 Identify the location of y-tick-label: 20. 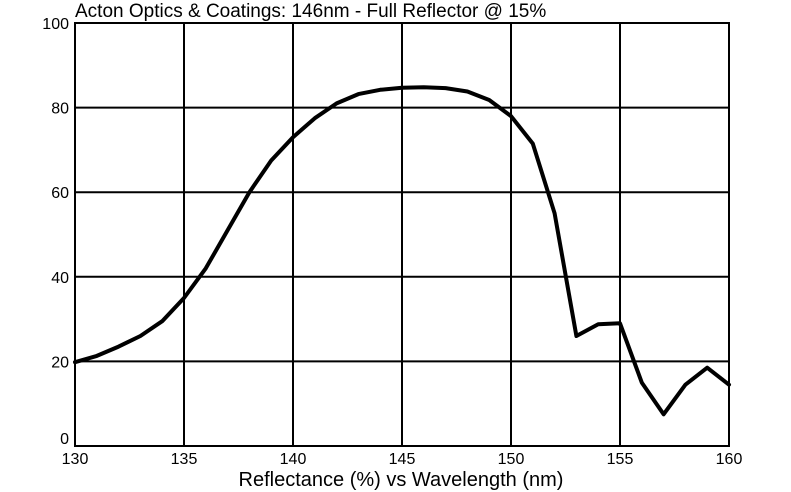
(60, 362).